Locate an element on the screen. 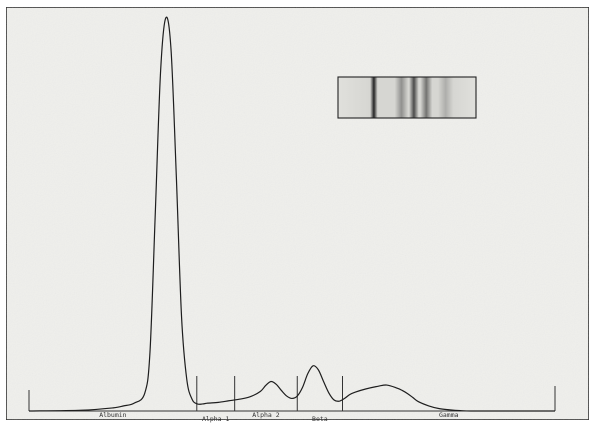 The image size is (594, 426). region-labels: Albumin Alpha 1 Alpha 2 Beta Gamma is located at coordinates (278, 417).